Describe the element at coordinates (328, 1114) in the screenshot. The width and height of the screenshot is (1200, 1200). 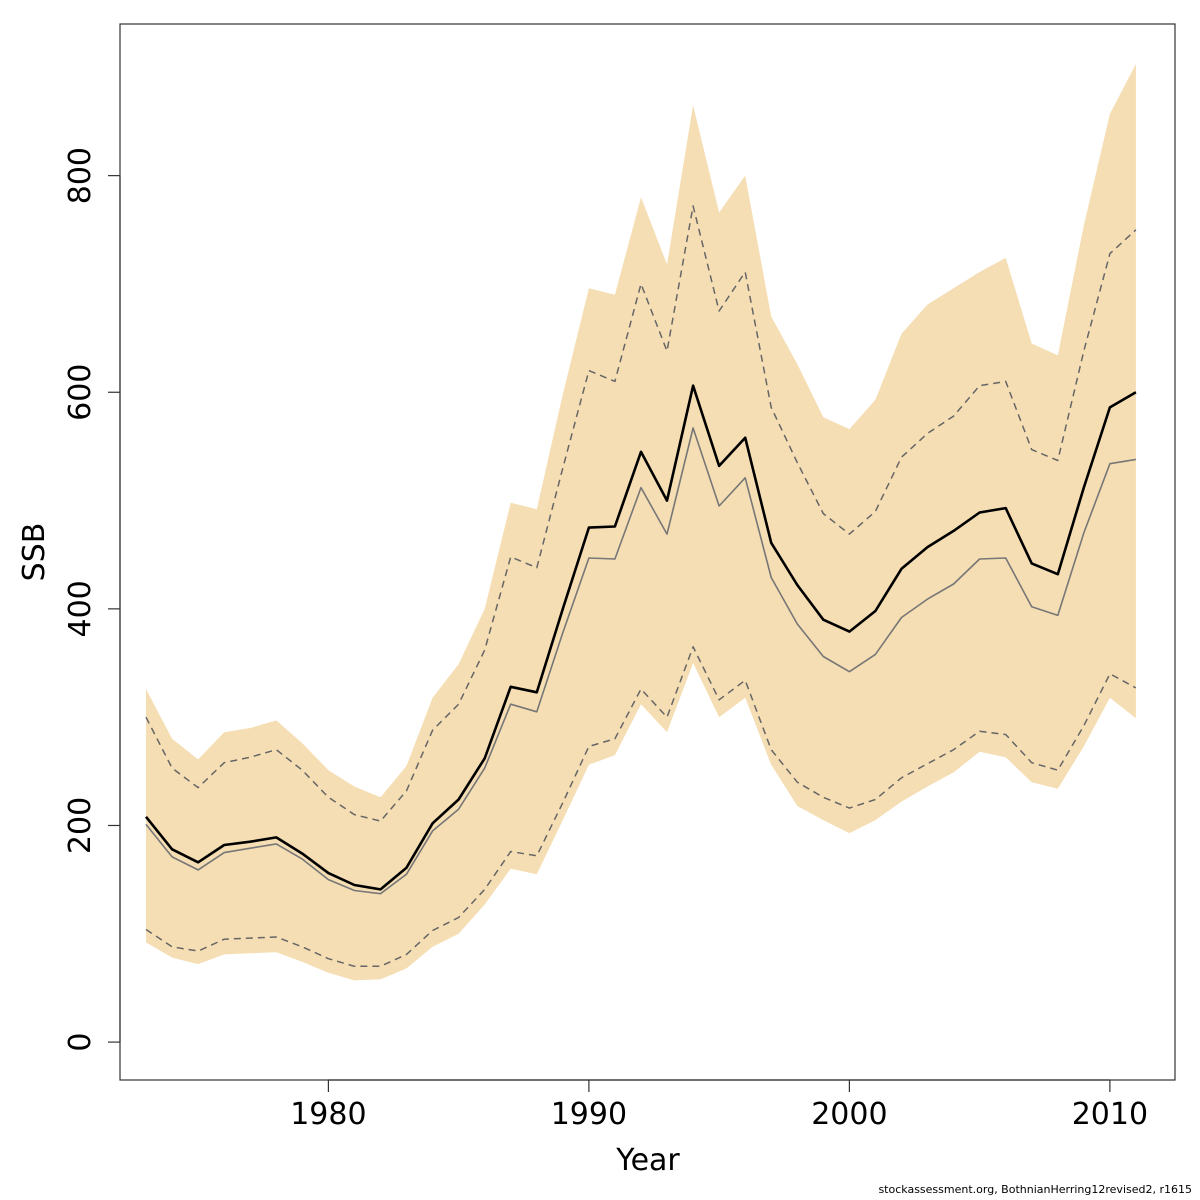
I see `x-tick-label: 1980` at that location.